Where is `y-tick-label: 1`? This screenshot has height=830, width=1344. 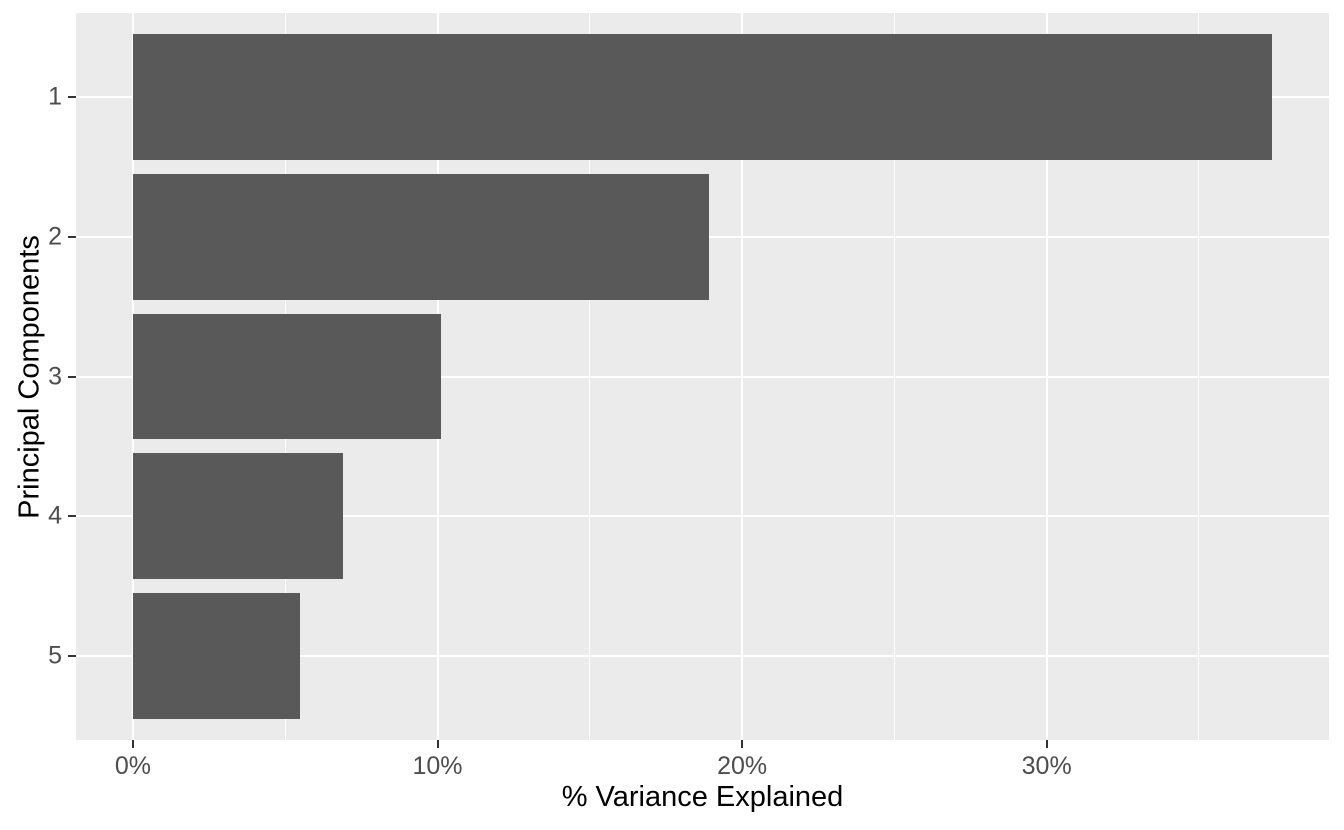 y-tick-label: 1 is located at coordinates (55, 96).